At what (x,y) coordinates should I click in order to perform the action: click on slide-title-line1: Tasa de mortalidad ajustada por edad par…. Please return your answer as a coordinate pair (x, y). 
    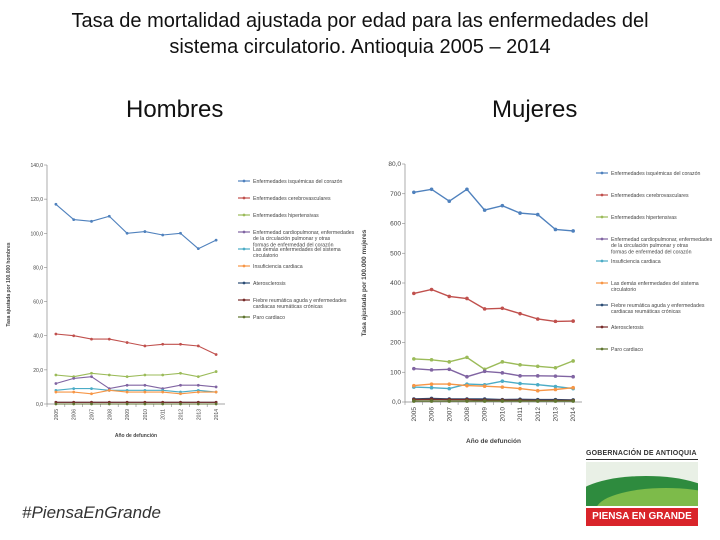
    Looking at the image, I should click on (360, 21).